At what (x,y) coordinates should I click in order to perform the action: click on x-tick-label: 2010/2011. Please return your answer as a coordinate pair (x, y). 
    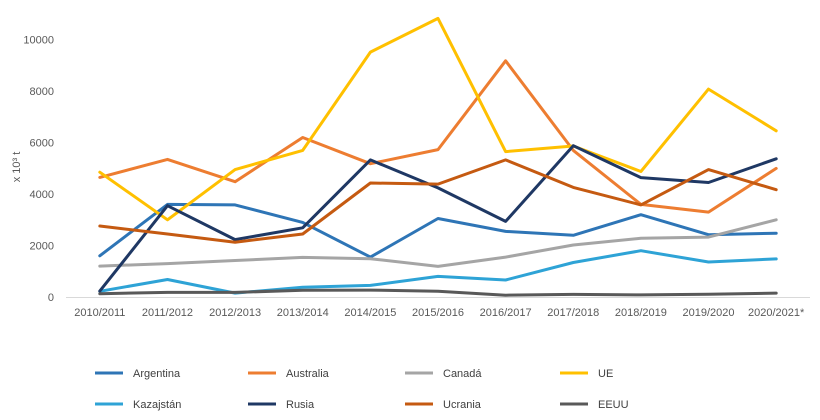
    Looking at the image, I should click on (99, 313).